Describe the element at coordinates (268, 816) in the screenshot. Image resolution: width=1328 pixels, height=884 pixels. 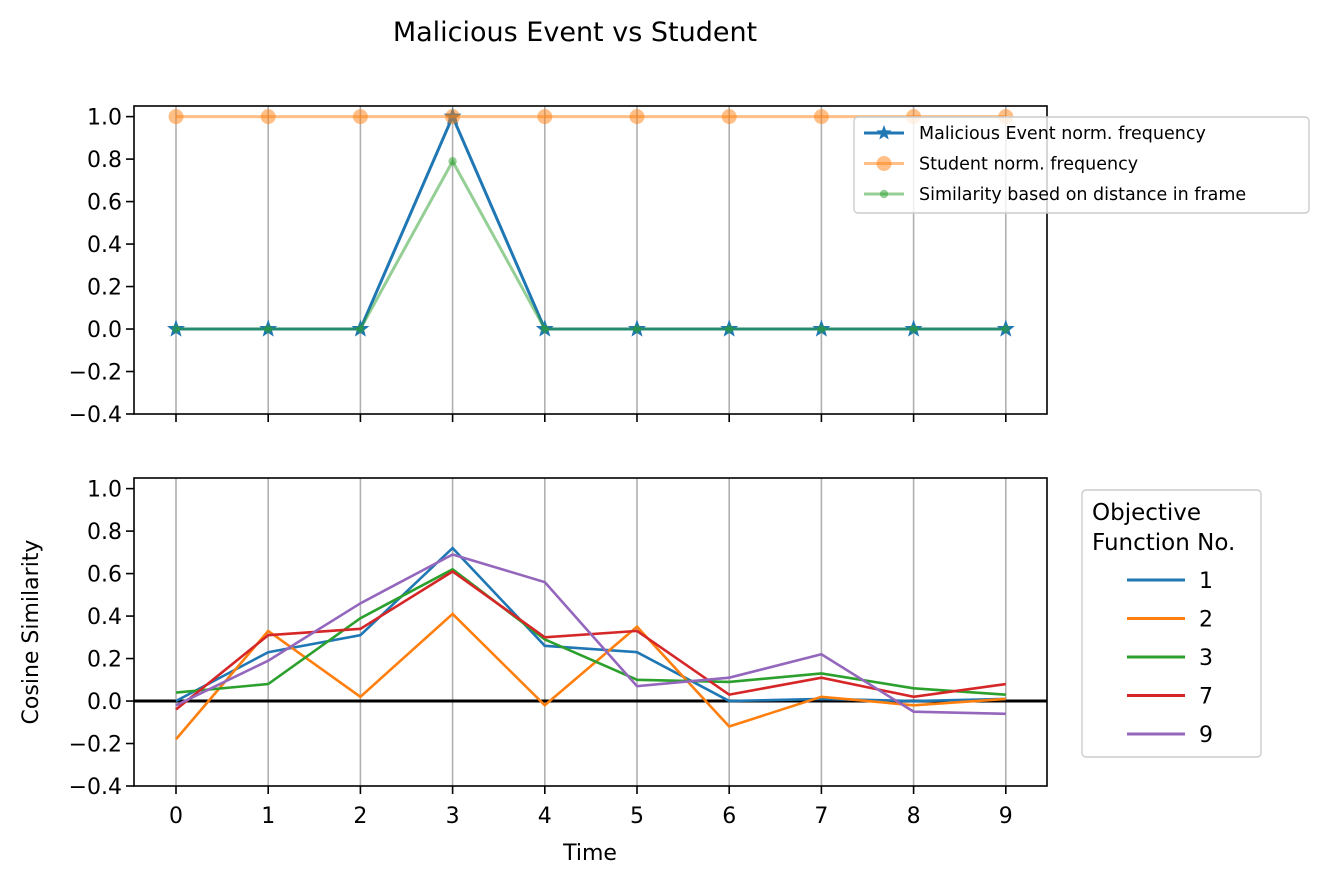
I see `bottom-x-tick-label: 1` at that location.